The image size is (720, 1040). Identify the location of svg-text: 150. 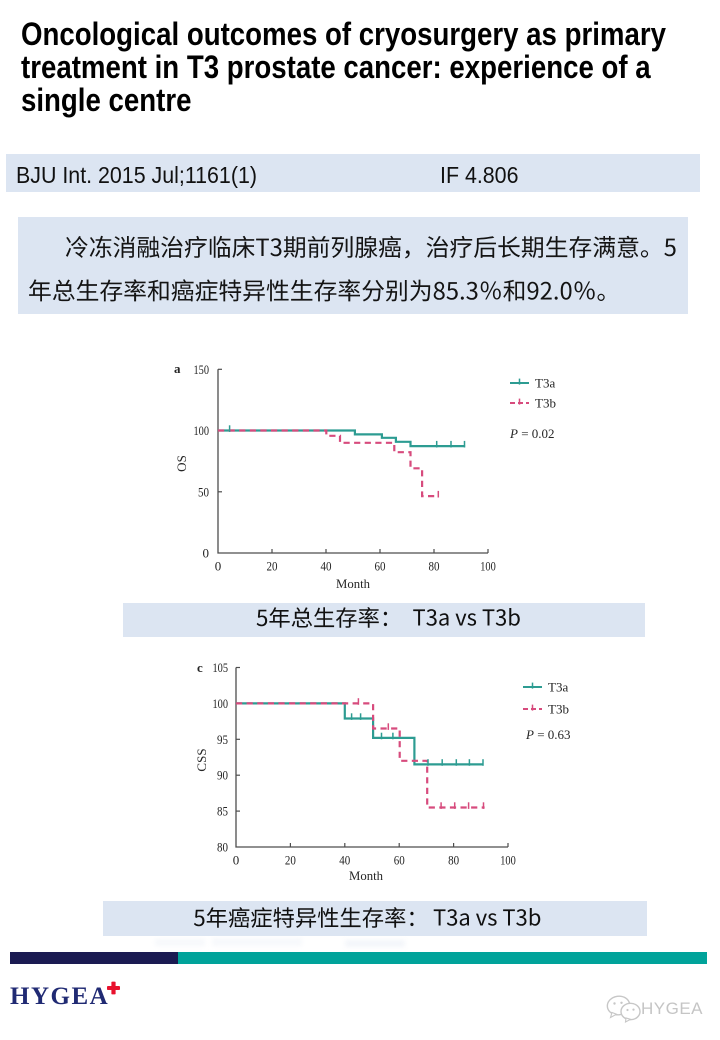
(202, 369).